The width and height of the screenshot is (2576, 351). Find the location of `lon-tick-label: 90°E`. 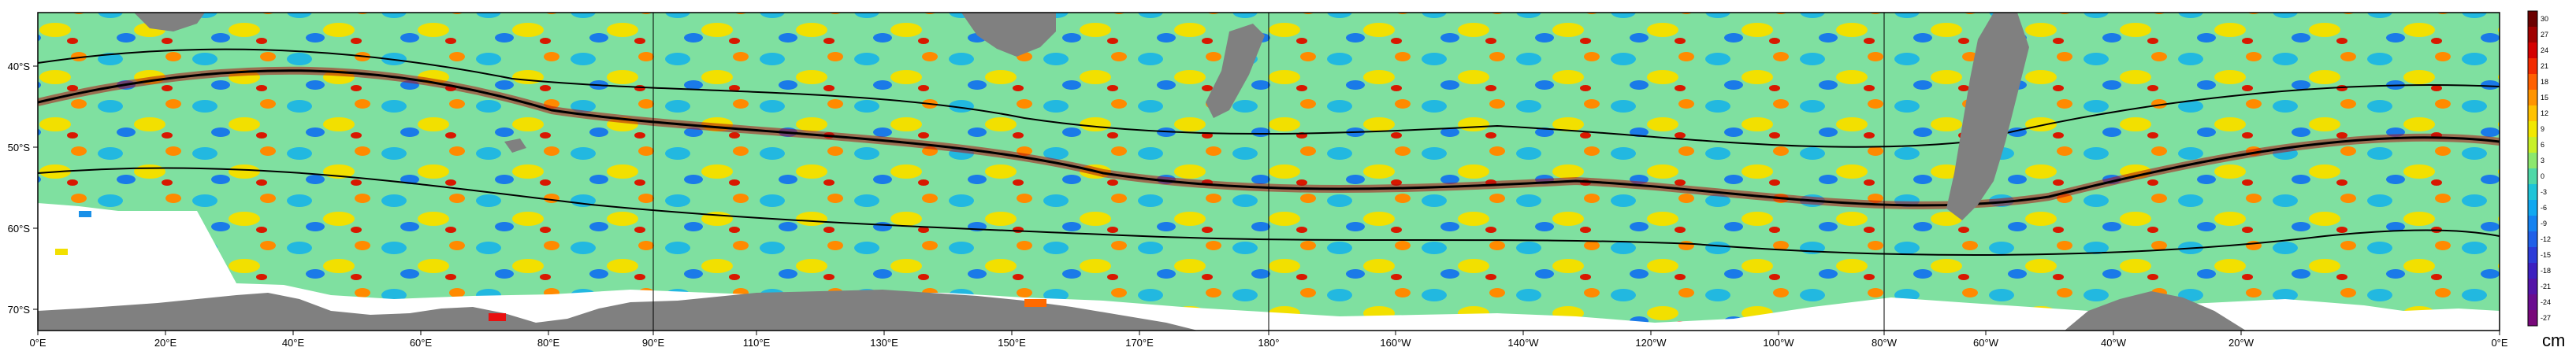

lon-tick-label: 90°E is located at coordinates (653, 343).